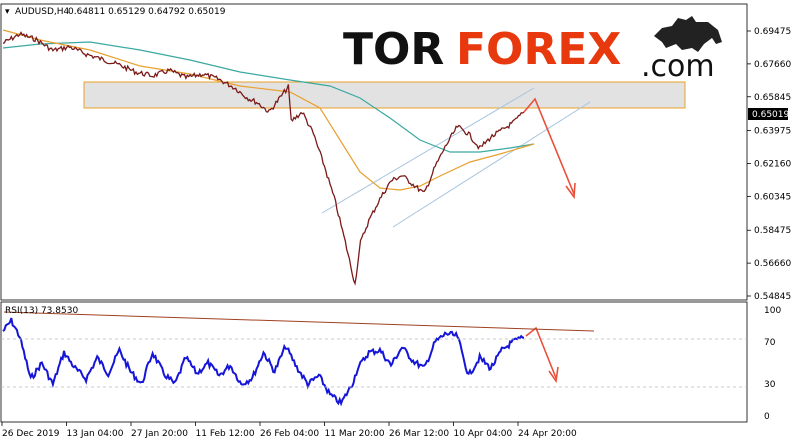  Describe the element at coordinates (772, 311) in the screenshot. I see `rsi-tick-label: 100` at that location.